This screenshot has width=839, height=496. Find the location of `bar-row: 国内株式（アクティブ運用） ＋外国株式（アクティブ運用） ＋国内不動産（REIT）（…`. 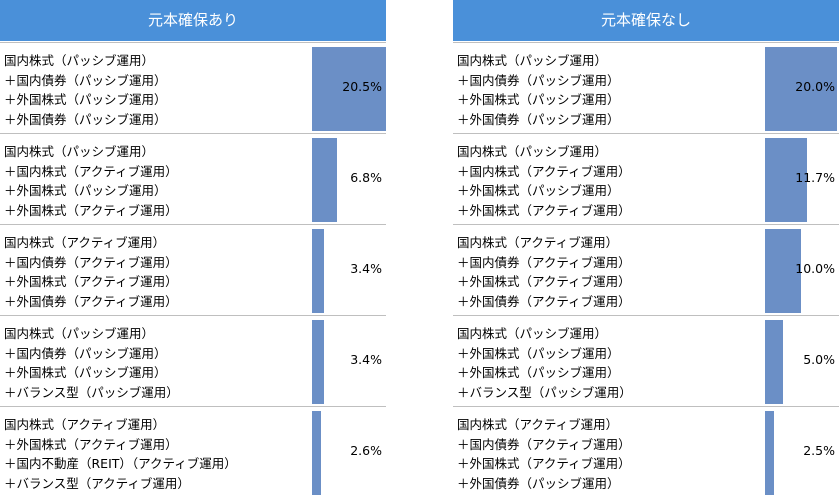

bar-row: 国内株式（アクティブ運用） ＋外国株式（アクティブ運用） ＋国内不動産（REIT）（… is located at coordinates (193, 450).